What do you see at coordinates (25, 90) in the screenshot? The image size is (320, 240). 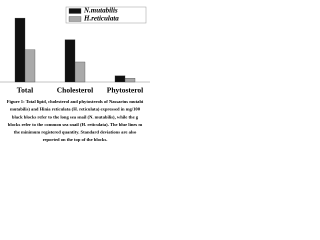 I see `x-tick-label: Total` at bounding box center [25, 90].